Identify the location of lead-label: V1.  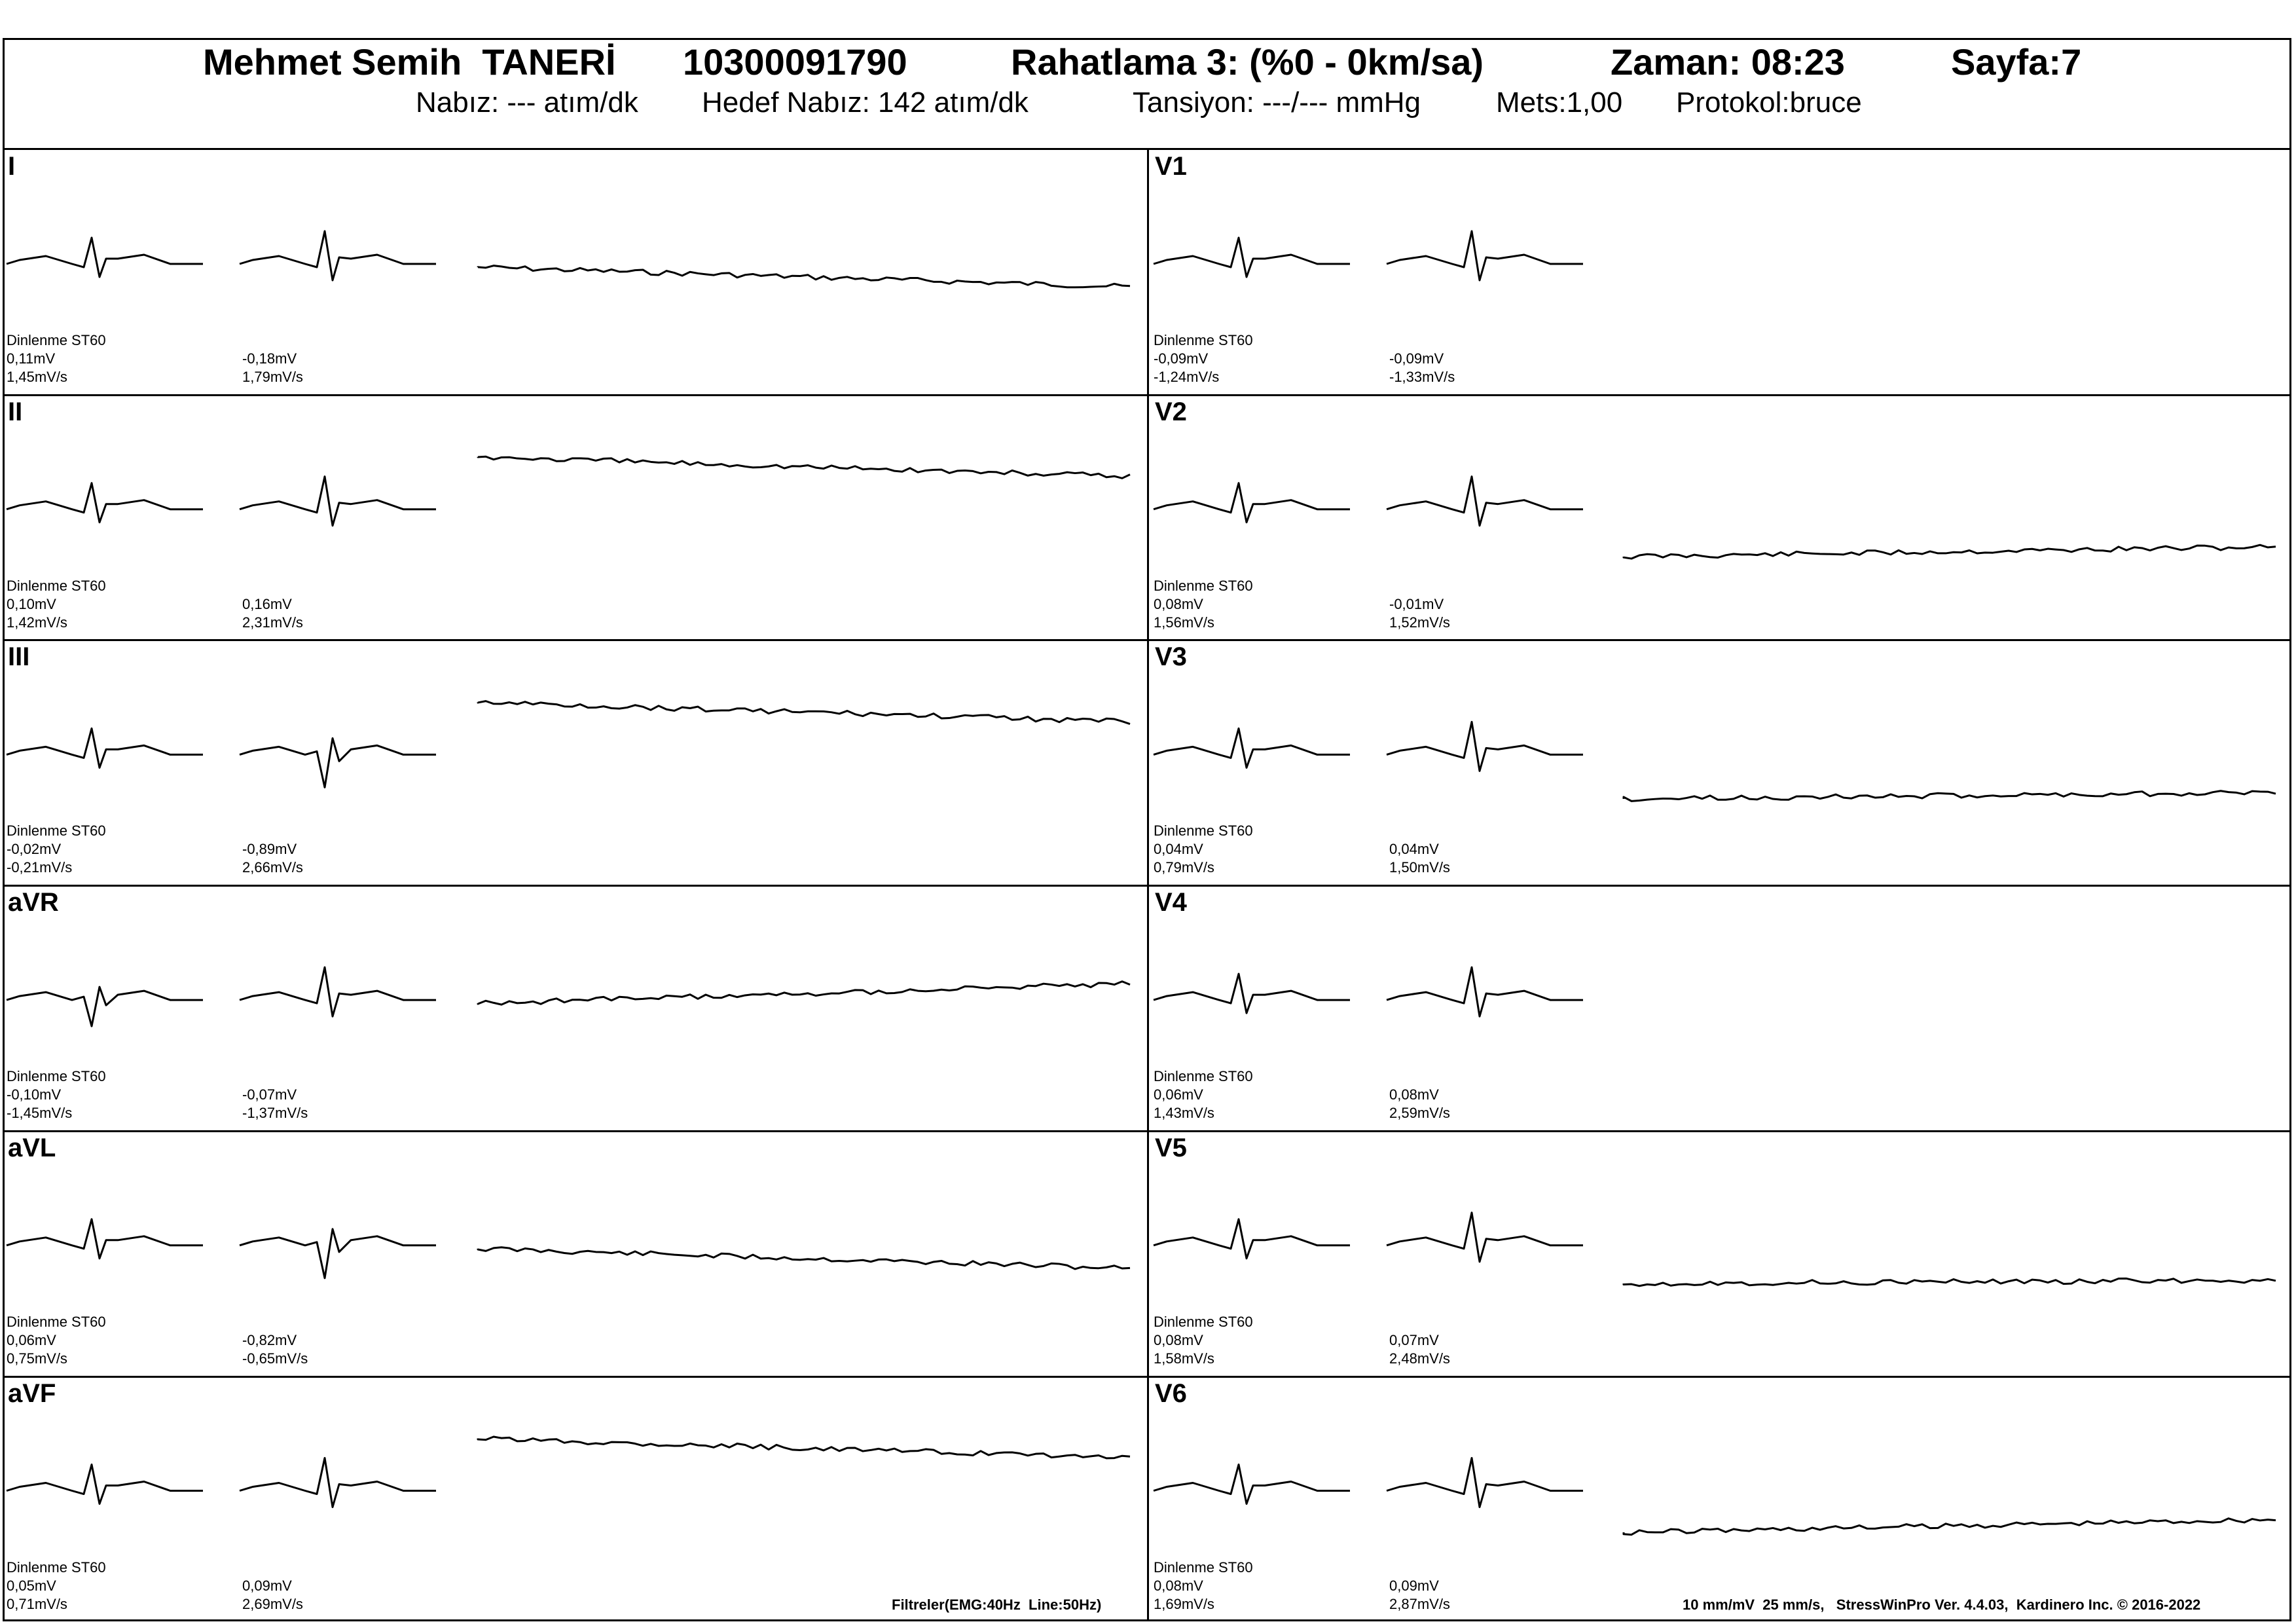
(1171, 166).